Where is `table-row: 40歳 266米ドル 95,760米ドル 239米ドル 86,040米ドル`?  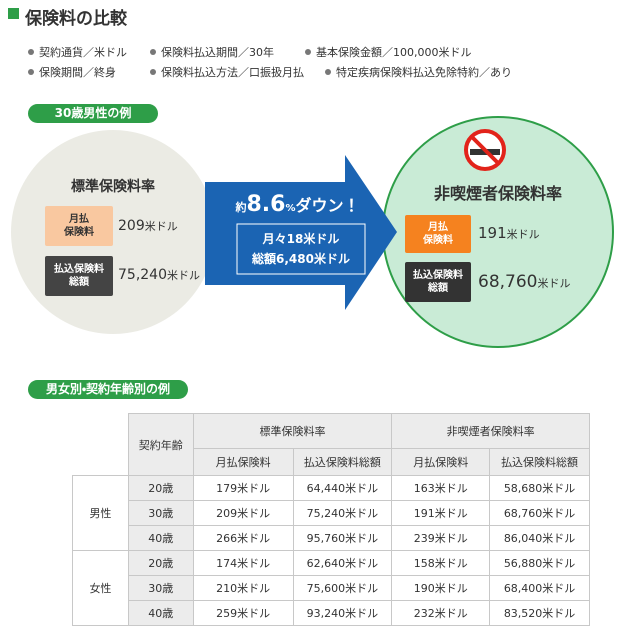 table-row: 40歳 266米ドル 95,760米ドル 239米ドル 86,040米ドル is located at coordinates (331, 538).